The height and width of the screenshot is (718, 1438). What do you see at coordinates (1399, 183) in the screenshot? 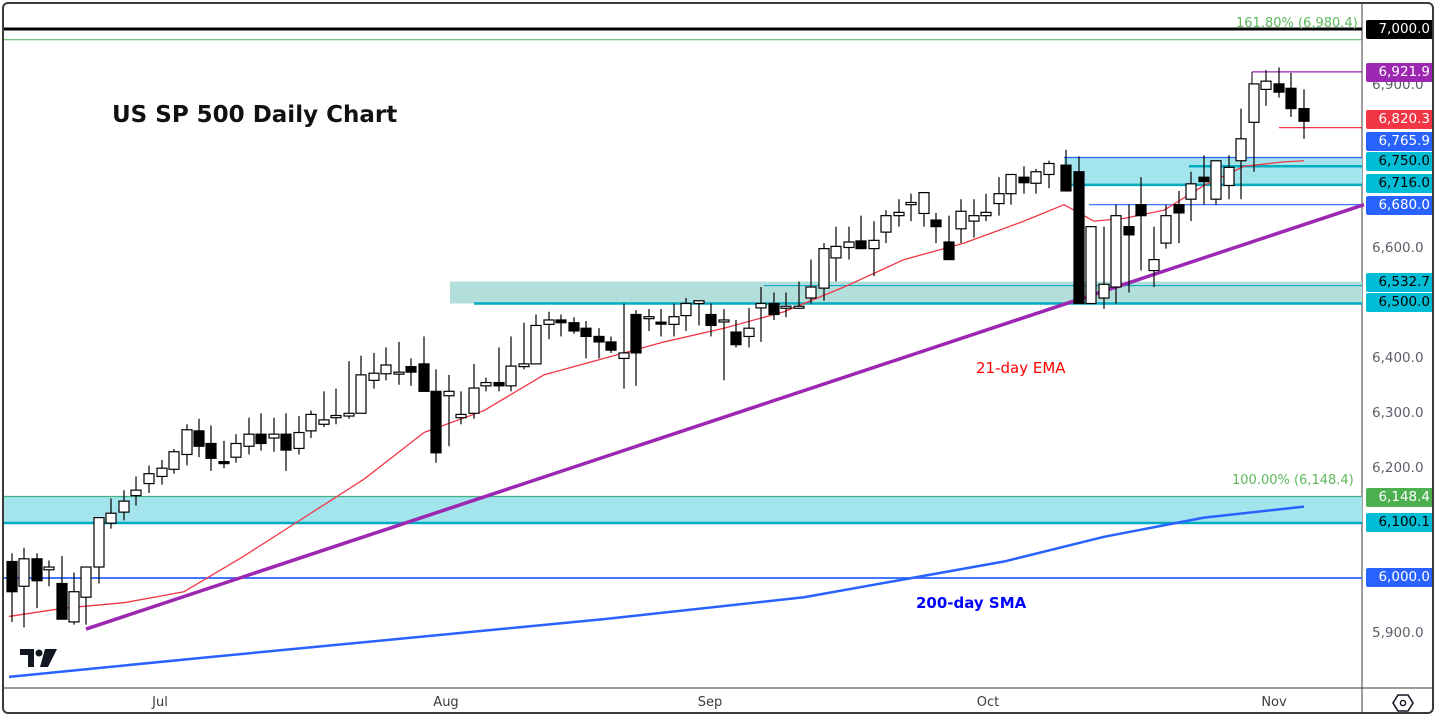
I see `price-tag-6716: 6,716.0` at bounding box center [1399, 183].